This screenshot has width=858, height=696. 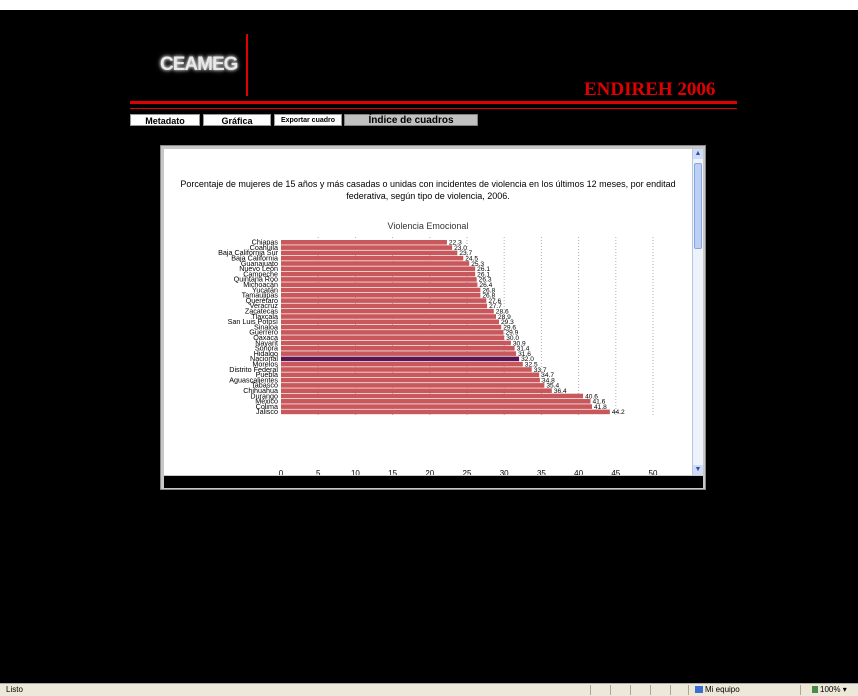 What do you see at coordinates (524, 354) in the screenshot?
I see `value-label: 31.6` at bounding box center [524, 354].